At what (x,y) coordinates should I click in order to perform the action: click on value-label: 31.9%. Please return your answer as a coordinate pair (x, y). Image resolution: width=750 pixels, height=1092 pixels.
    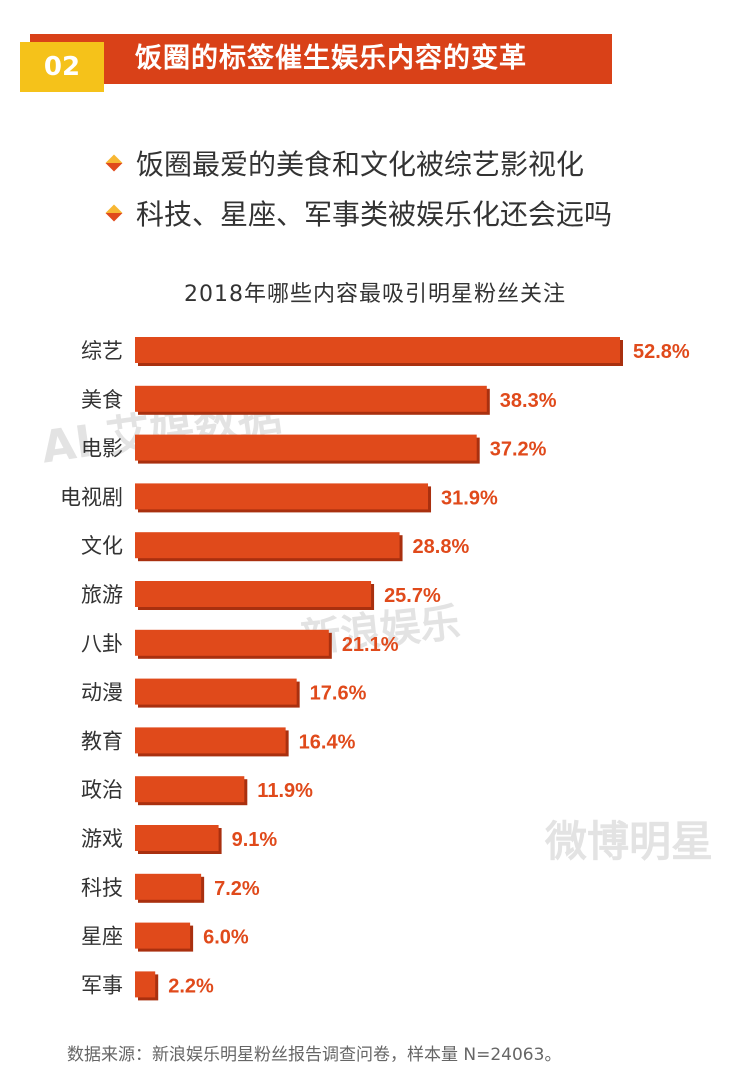
    Looking at the image, I should click on (469, 498).